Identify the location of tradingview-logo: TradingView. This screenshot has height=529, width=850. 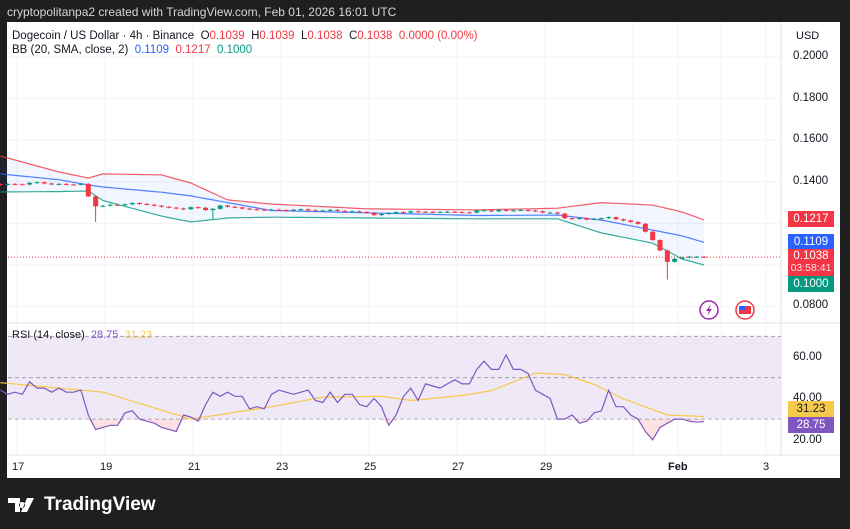
(82, 505).